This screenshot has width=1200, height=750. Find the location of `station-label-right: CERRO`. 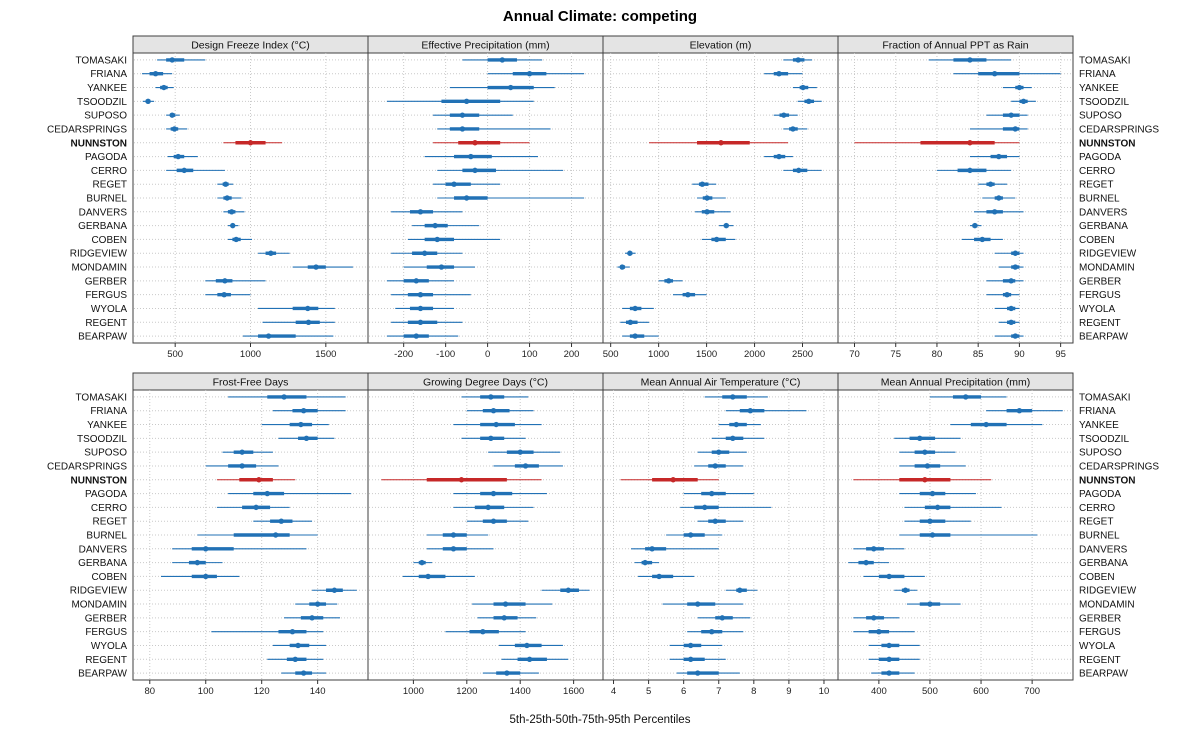

station-label-right: CERRO is located at coordinates (1097, 171).